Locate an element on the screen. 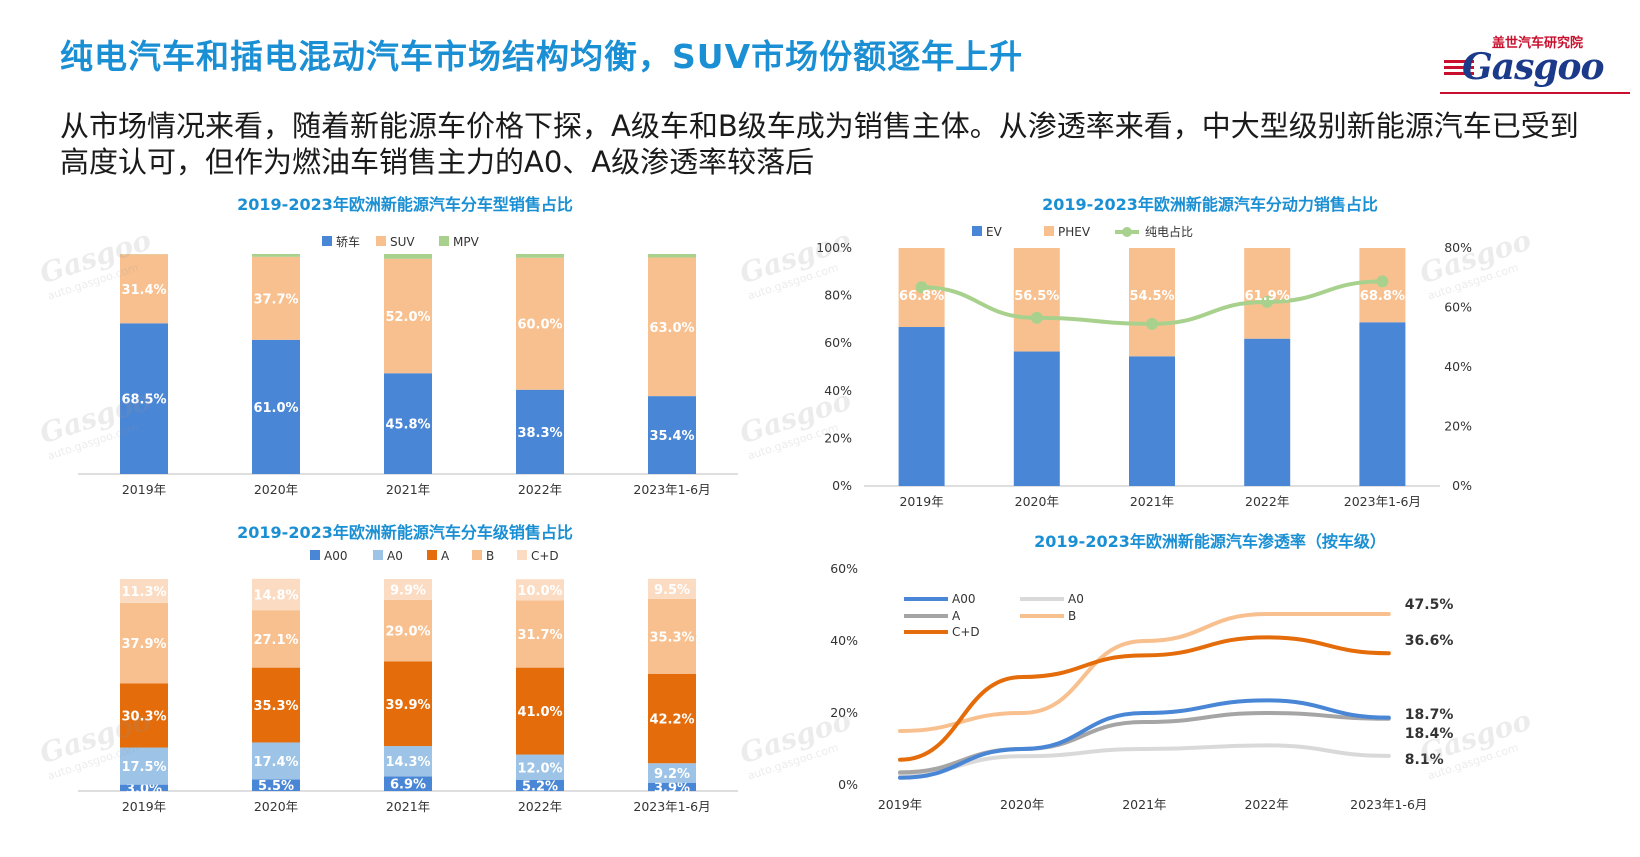  data-label: 61.9% is located at coordinates (1267, 296).